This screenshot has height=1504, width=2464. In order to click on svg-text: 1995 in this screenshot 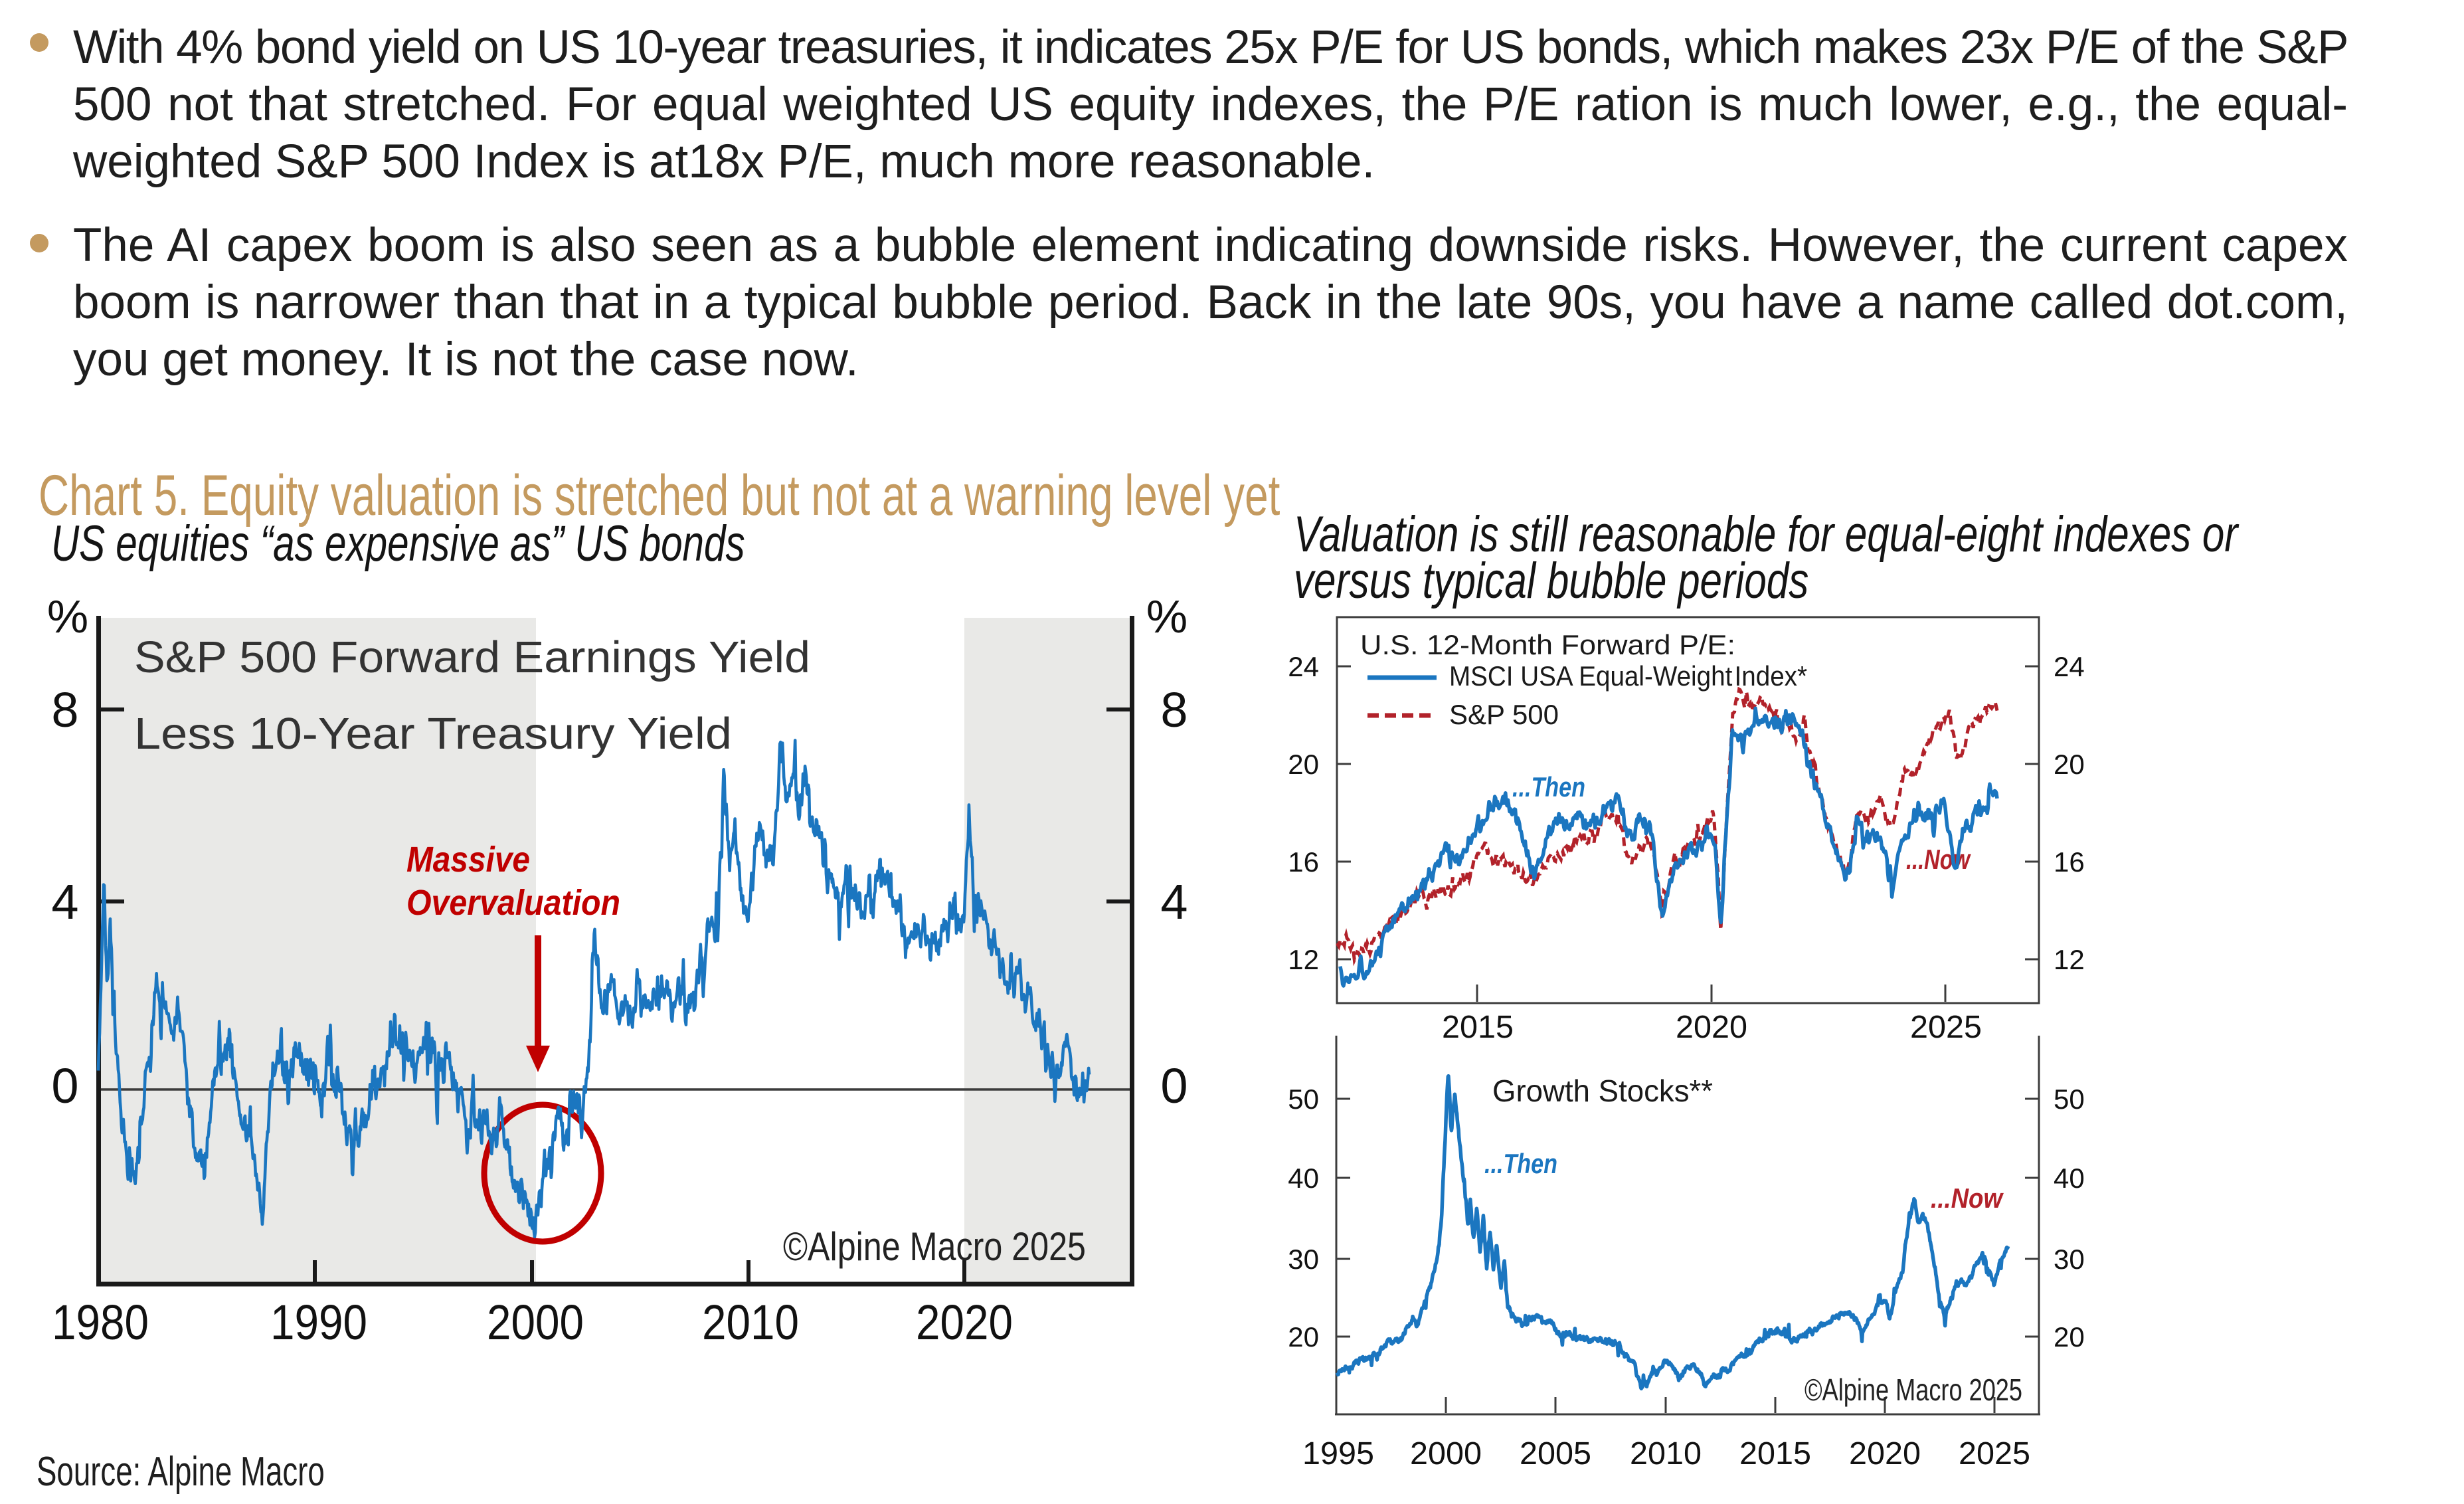, I will do `click(1338, 1453)`.